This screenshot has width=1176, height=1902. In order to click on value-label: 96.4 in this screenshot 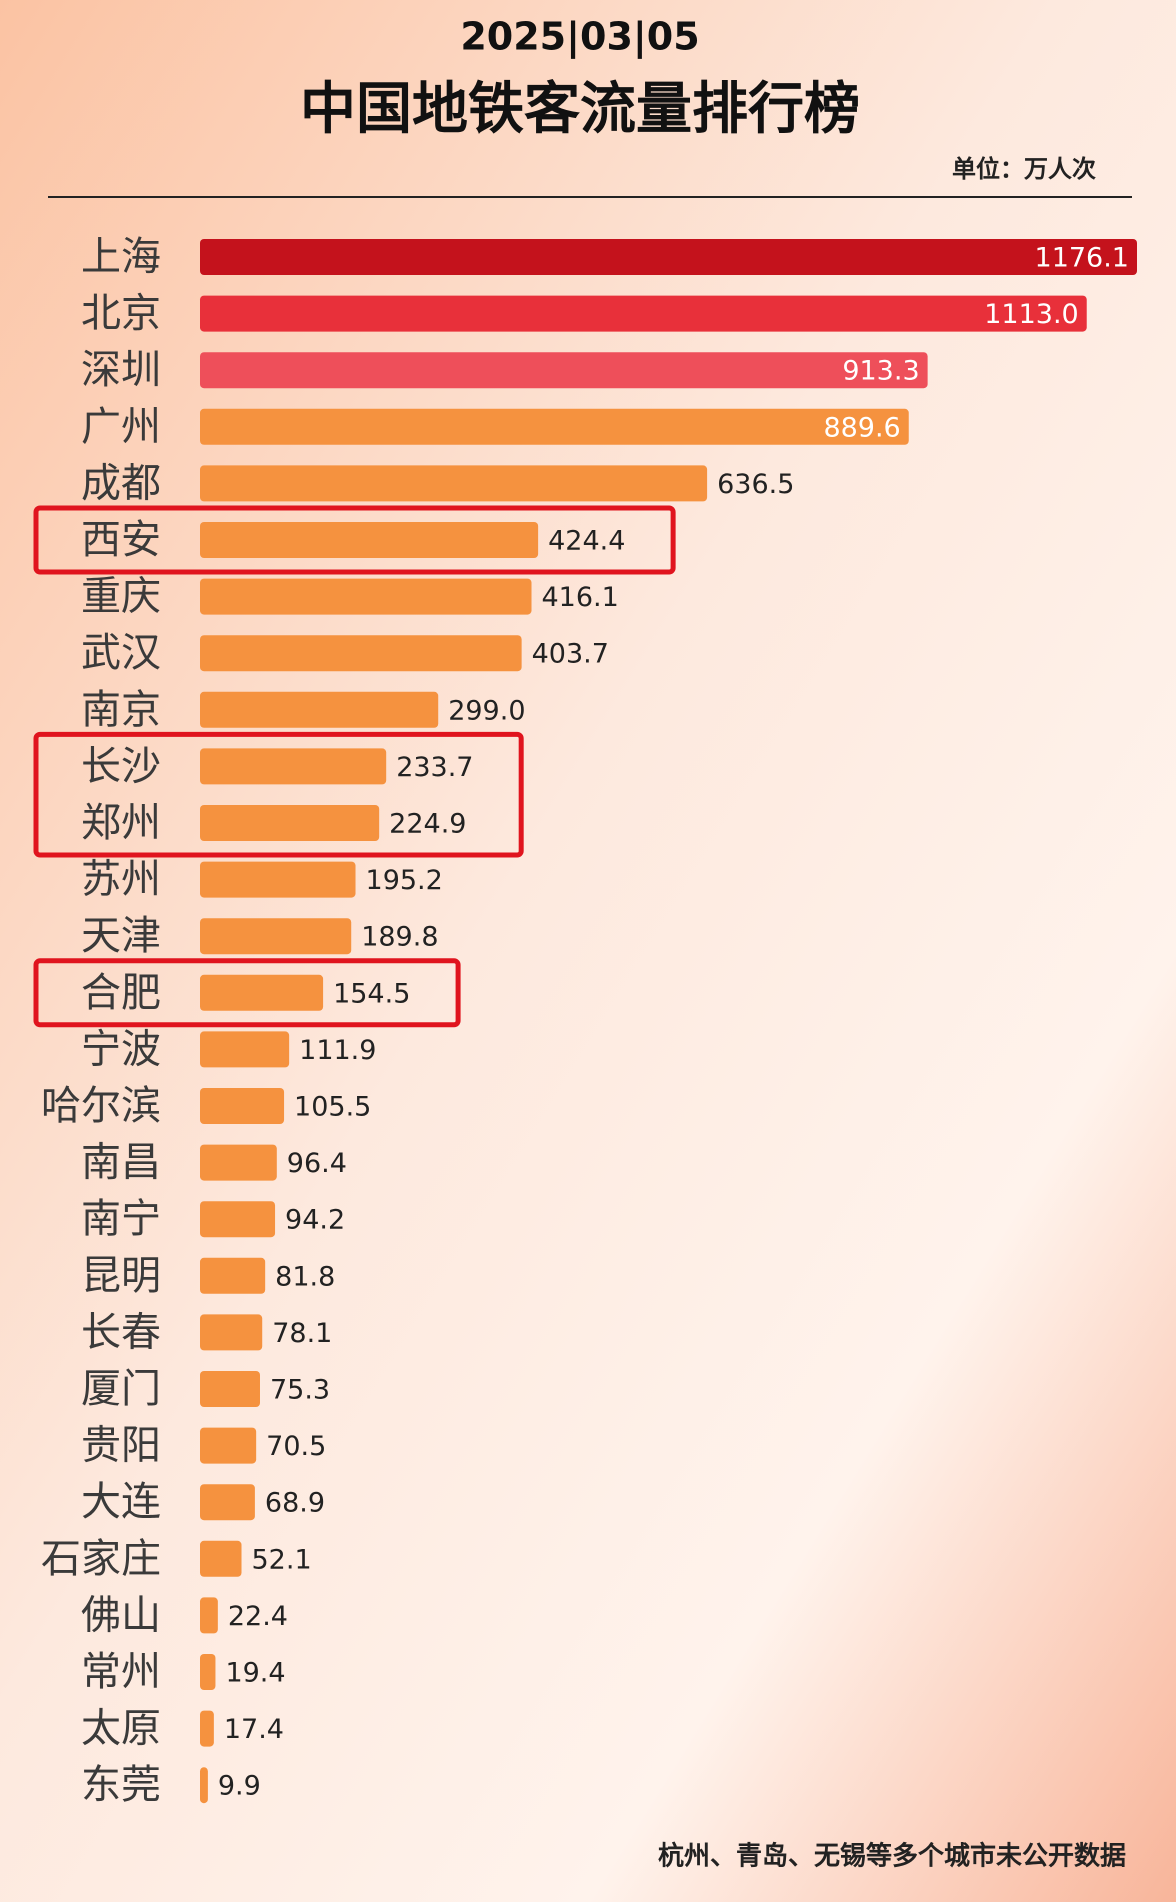, I will do `click(317, 1163)`.